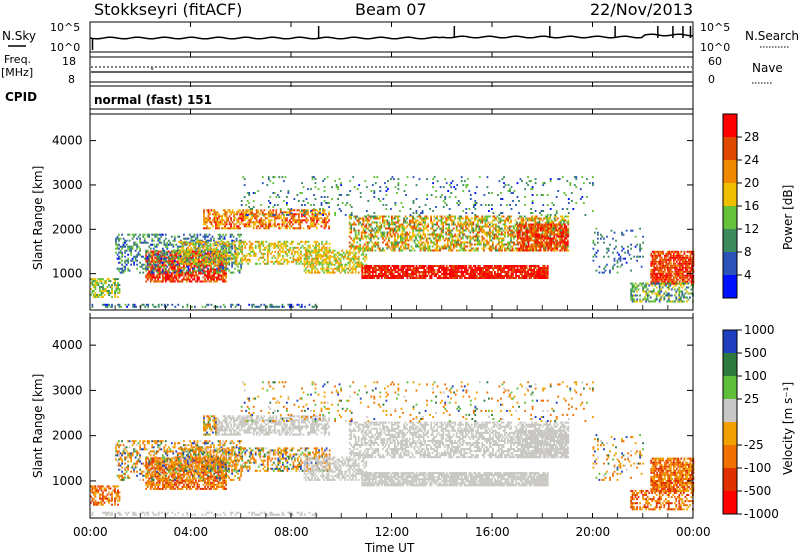  I want to click on noise-series-line, so click(391, 36).